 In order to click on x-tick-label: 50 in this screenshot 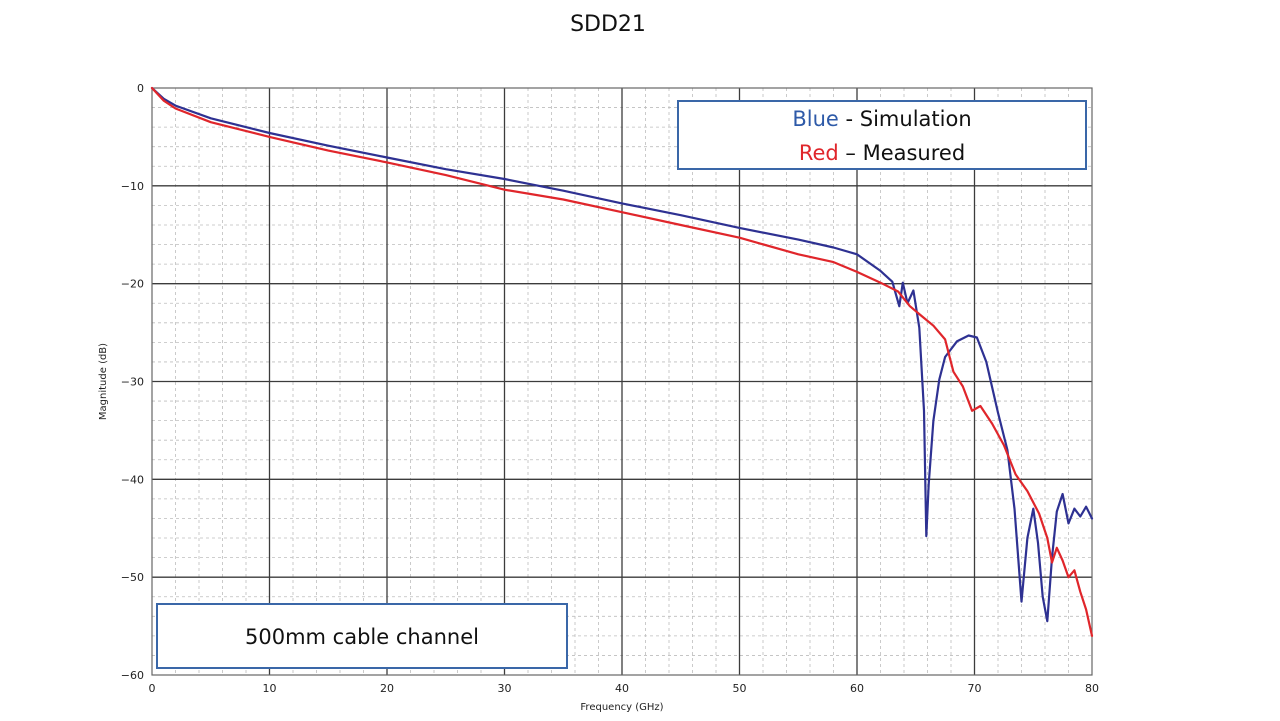, I will do `click(740, 688)`.